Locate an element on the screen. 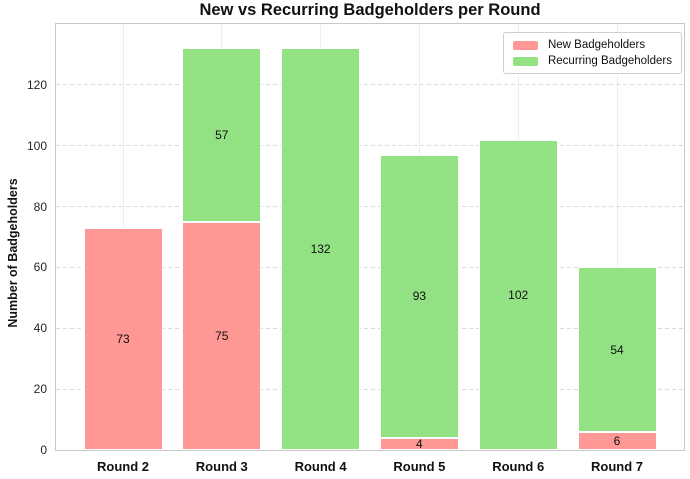  y-tick-label: 100 is located at coordinates (36, 145).